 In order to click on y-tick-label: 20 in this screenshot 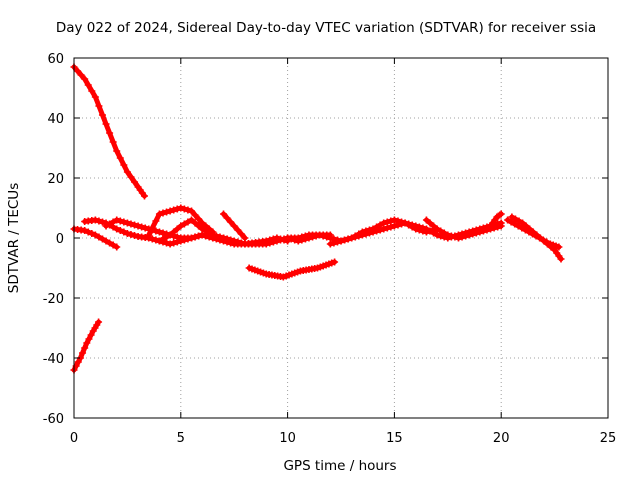, I will do `click(55, 179)`.